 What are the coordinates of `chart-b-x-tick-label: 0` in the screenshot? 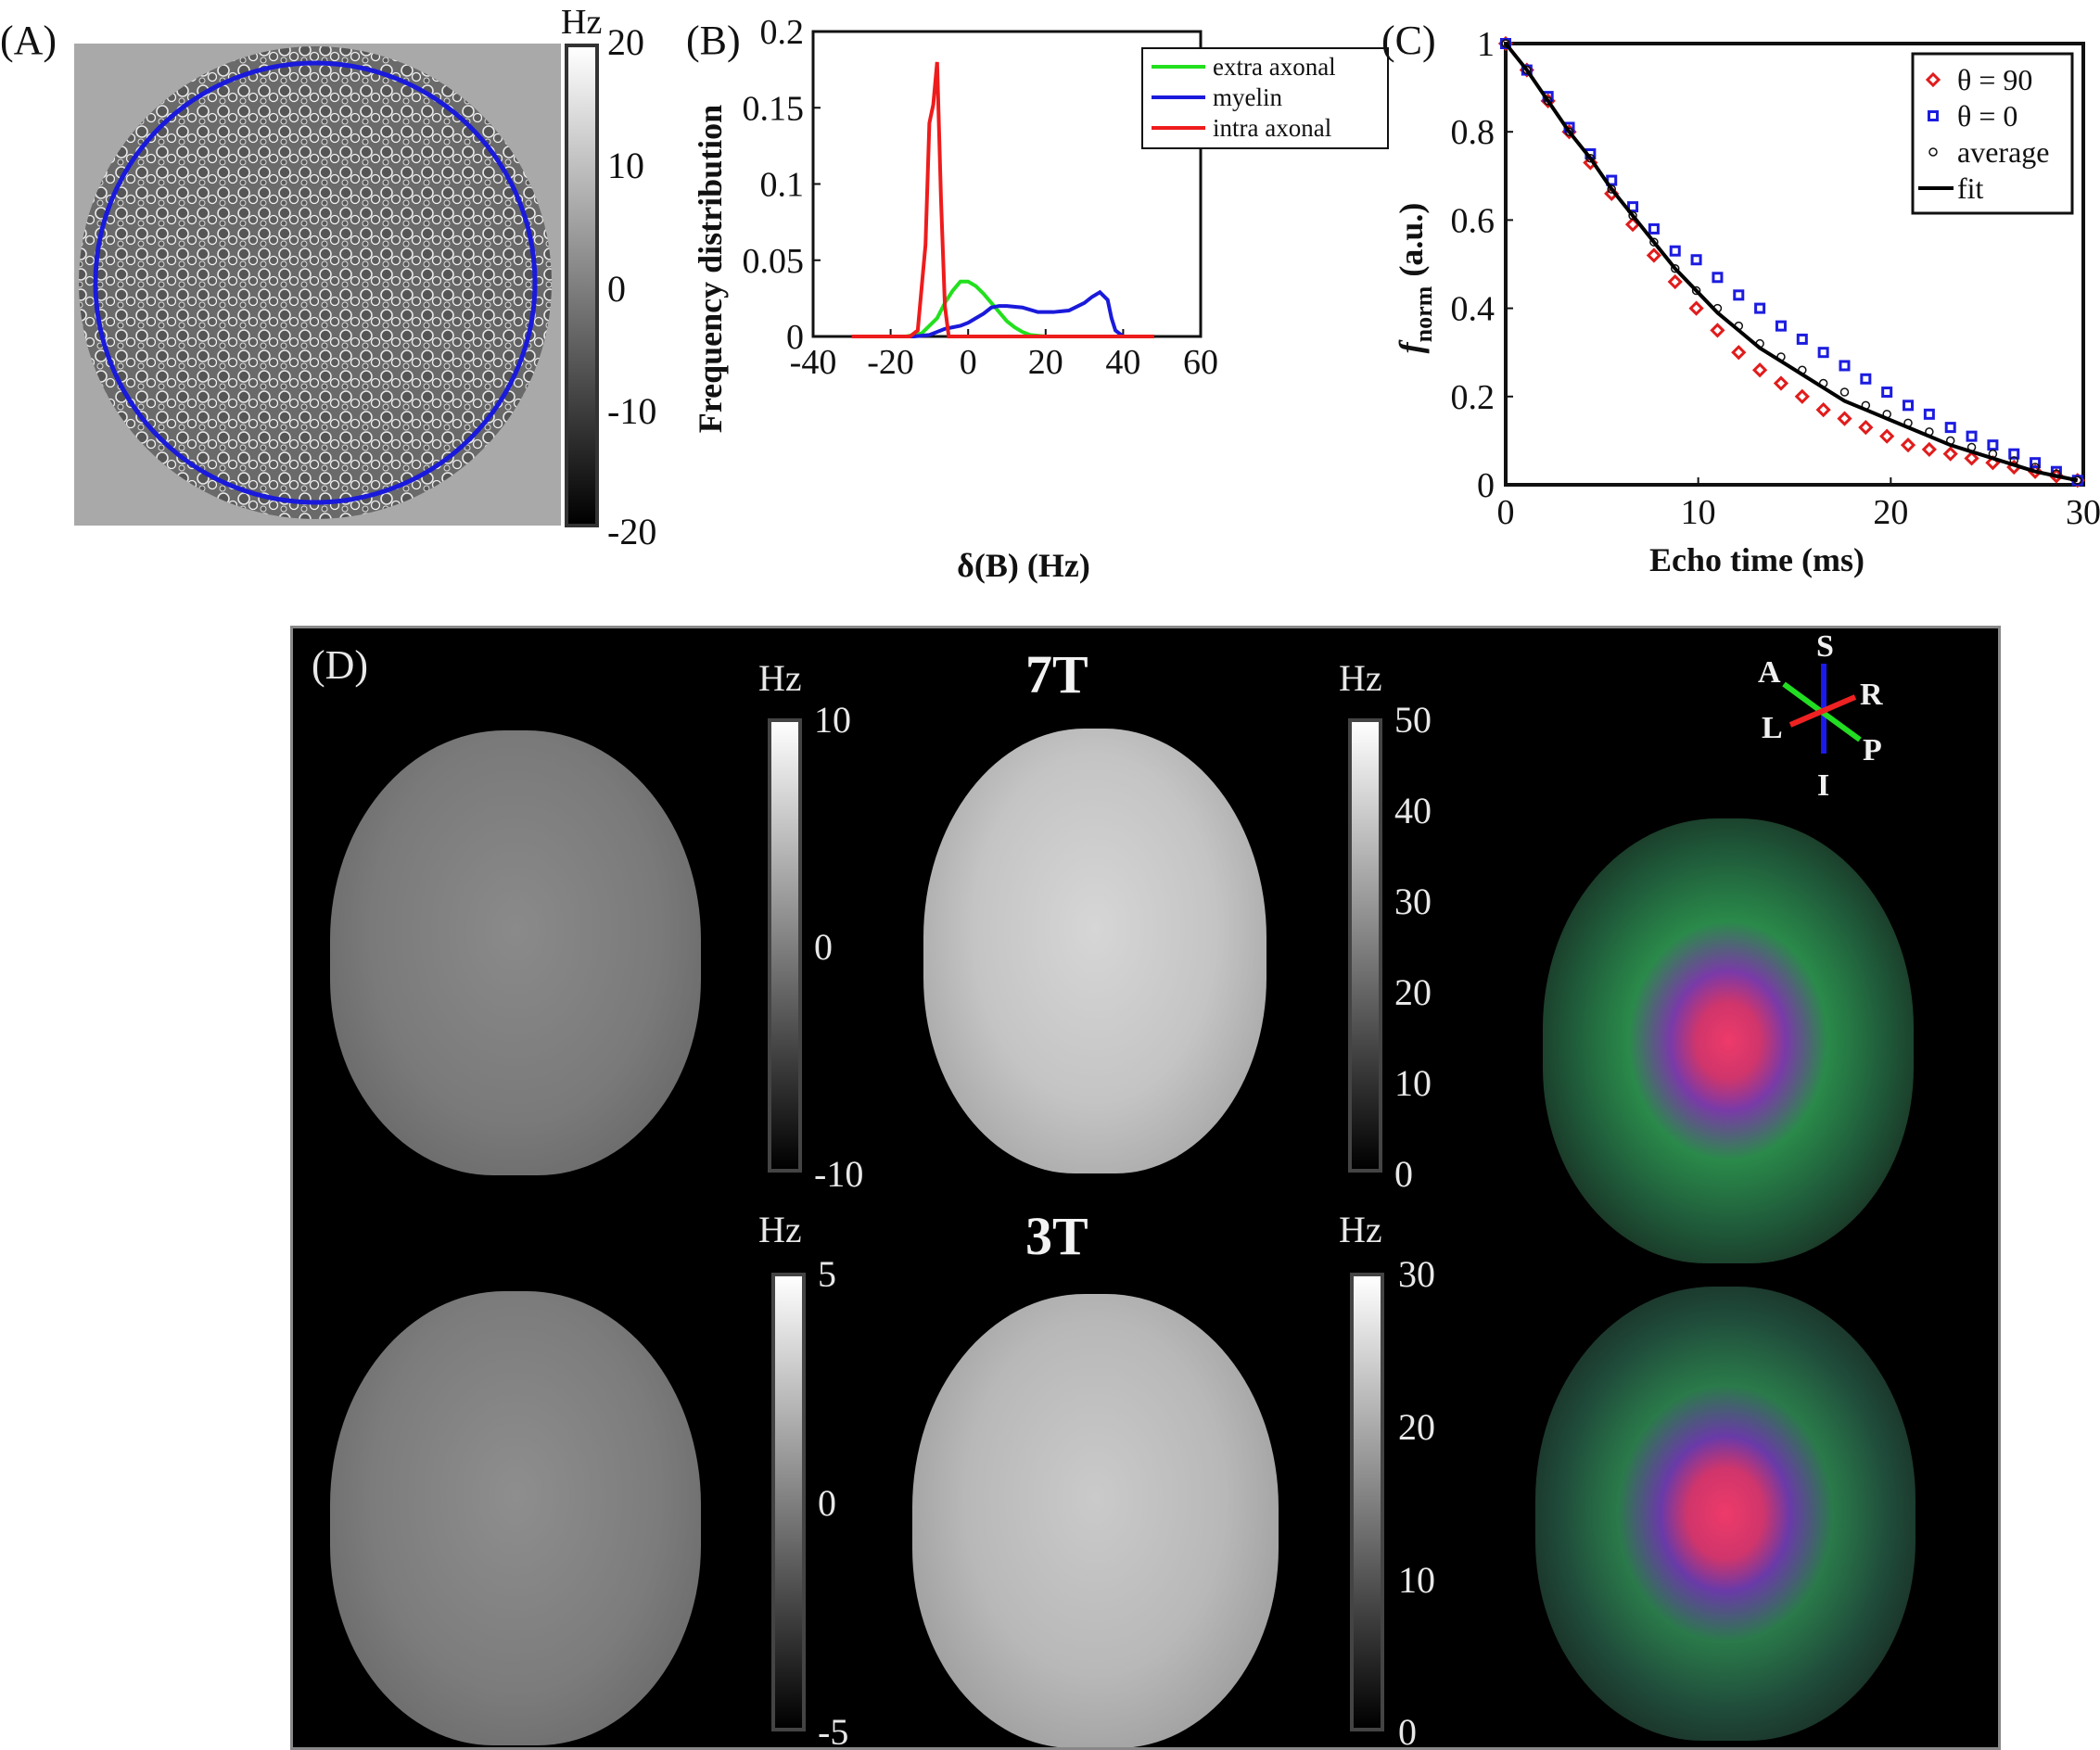 It's located at (968, 363).